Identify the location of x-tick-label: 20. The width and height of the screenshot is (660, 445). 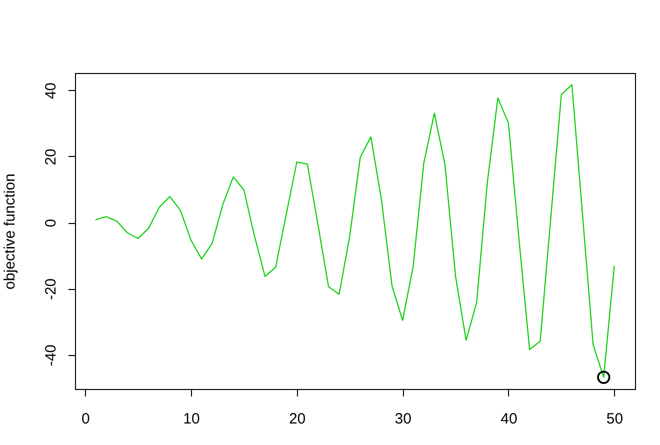
(297, 419).